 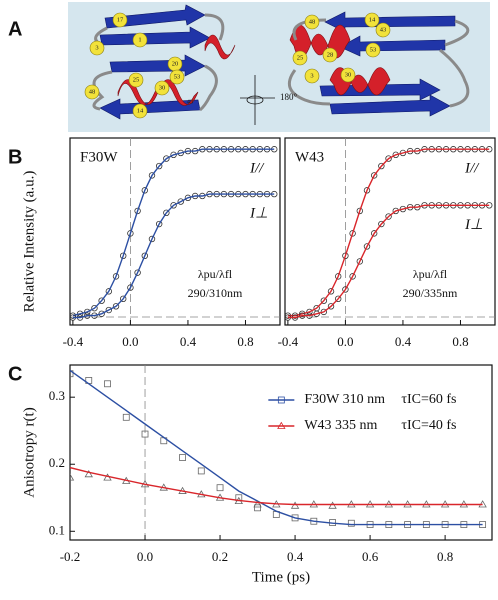 I want to click on residue-label: 17, so click(x=120, y=19).